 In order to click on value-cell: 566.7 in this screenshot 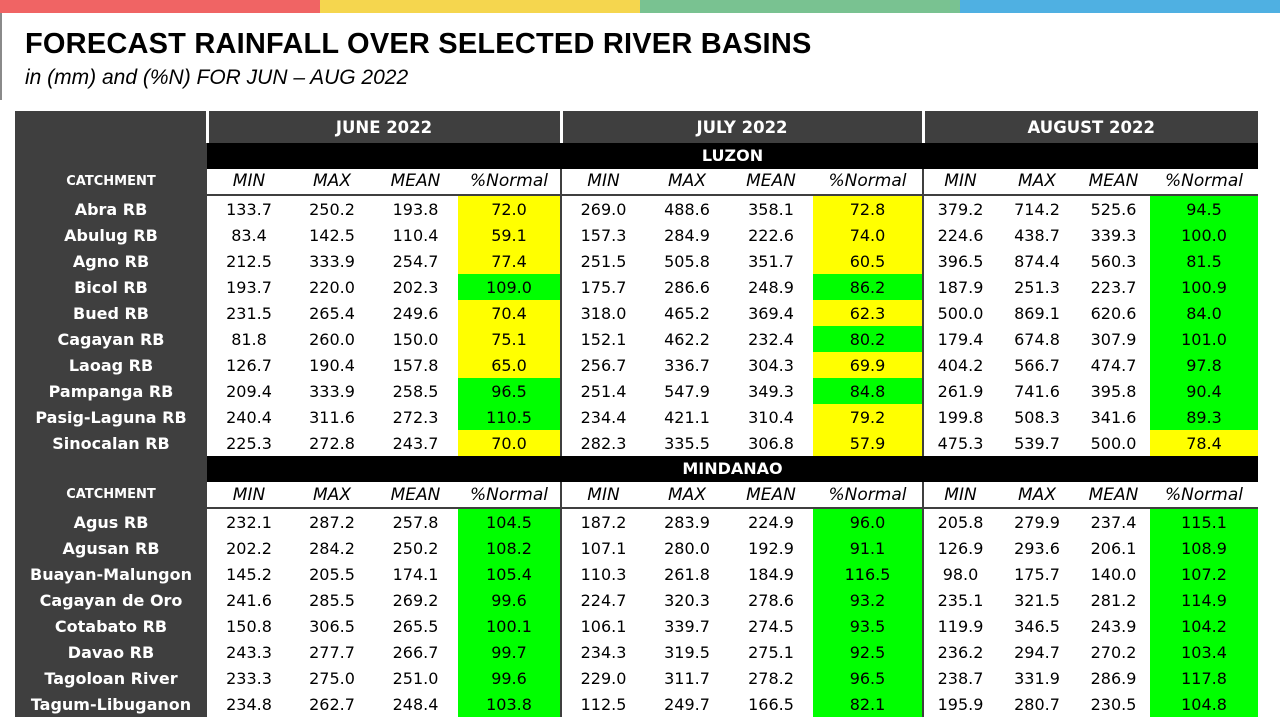, I will do `click(1037, 365)`.